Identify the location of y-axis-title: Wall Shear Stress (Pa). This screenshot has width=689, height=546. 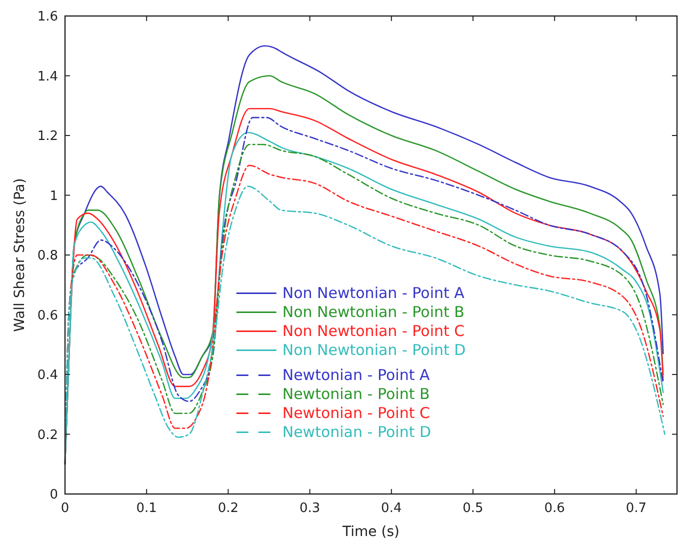
(20, 255).